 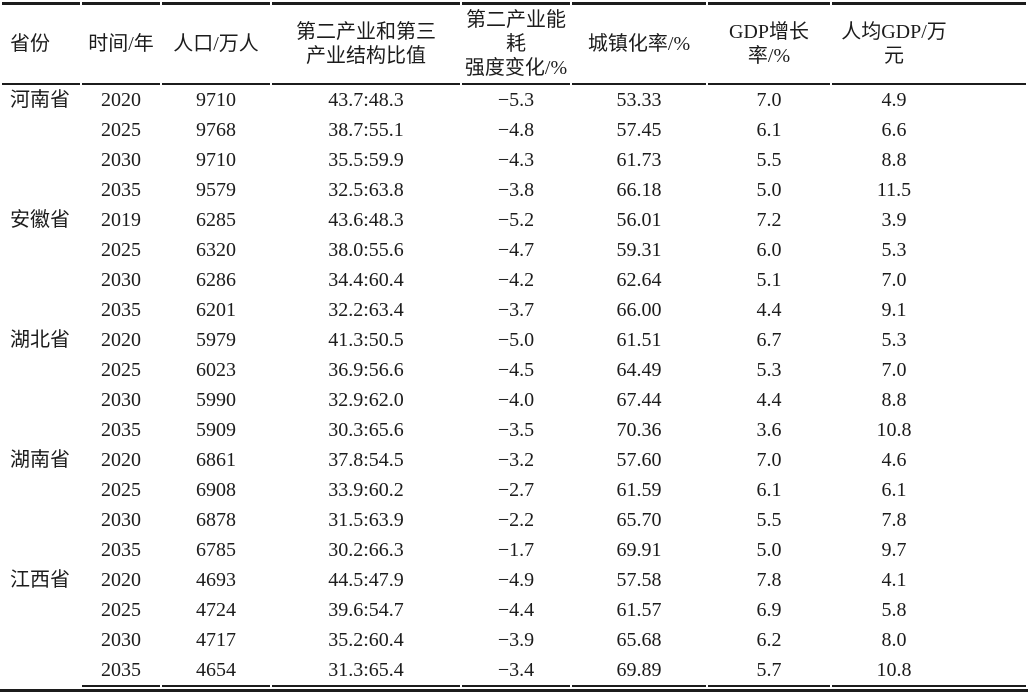 What do you see at coordinates (894, 490) in the screenshot?
I see `gdp-per-capita-cell: 6.1` at bounding box center [894, 490].